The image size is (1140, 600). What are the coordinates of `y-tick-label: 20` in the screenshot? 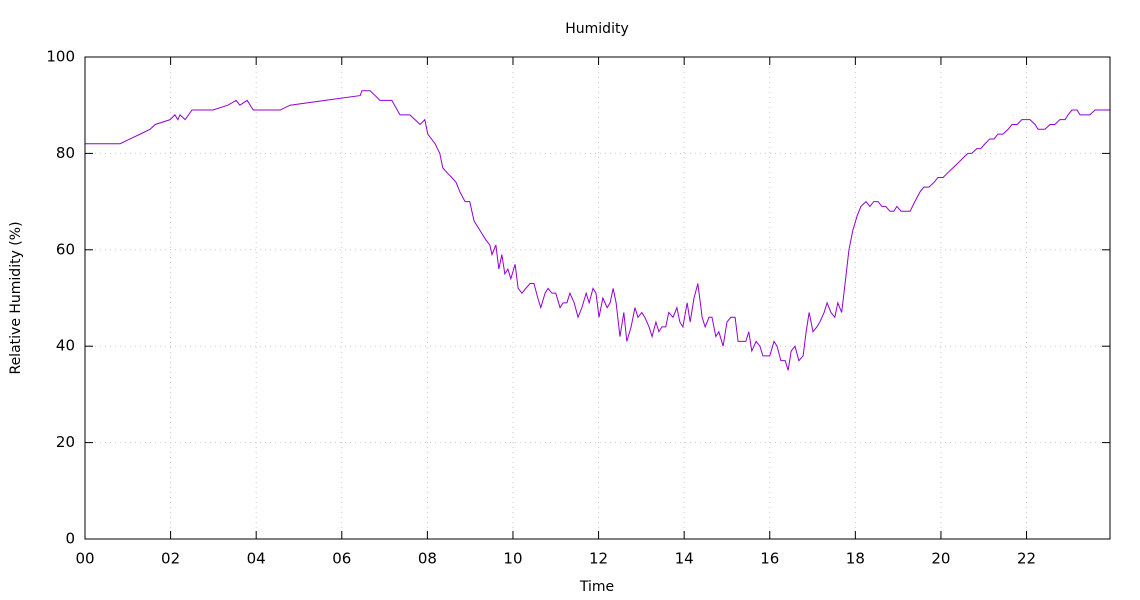 It's located at (65, 442).